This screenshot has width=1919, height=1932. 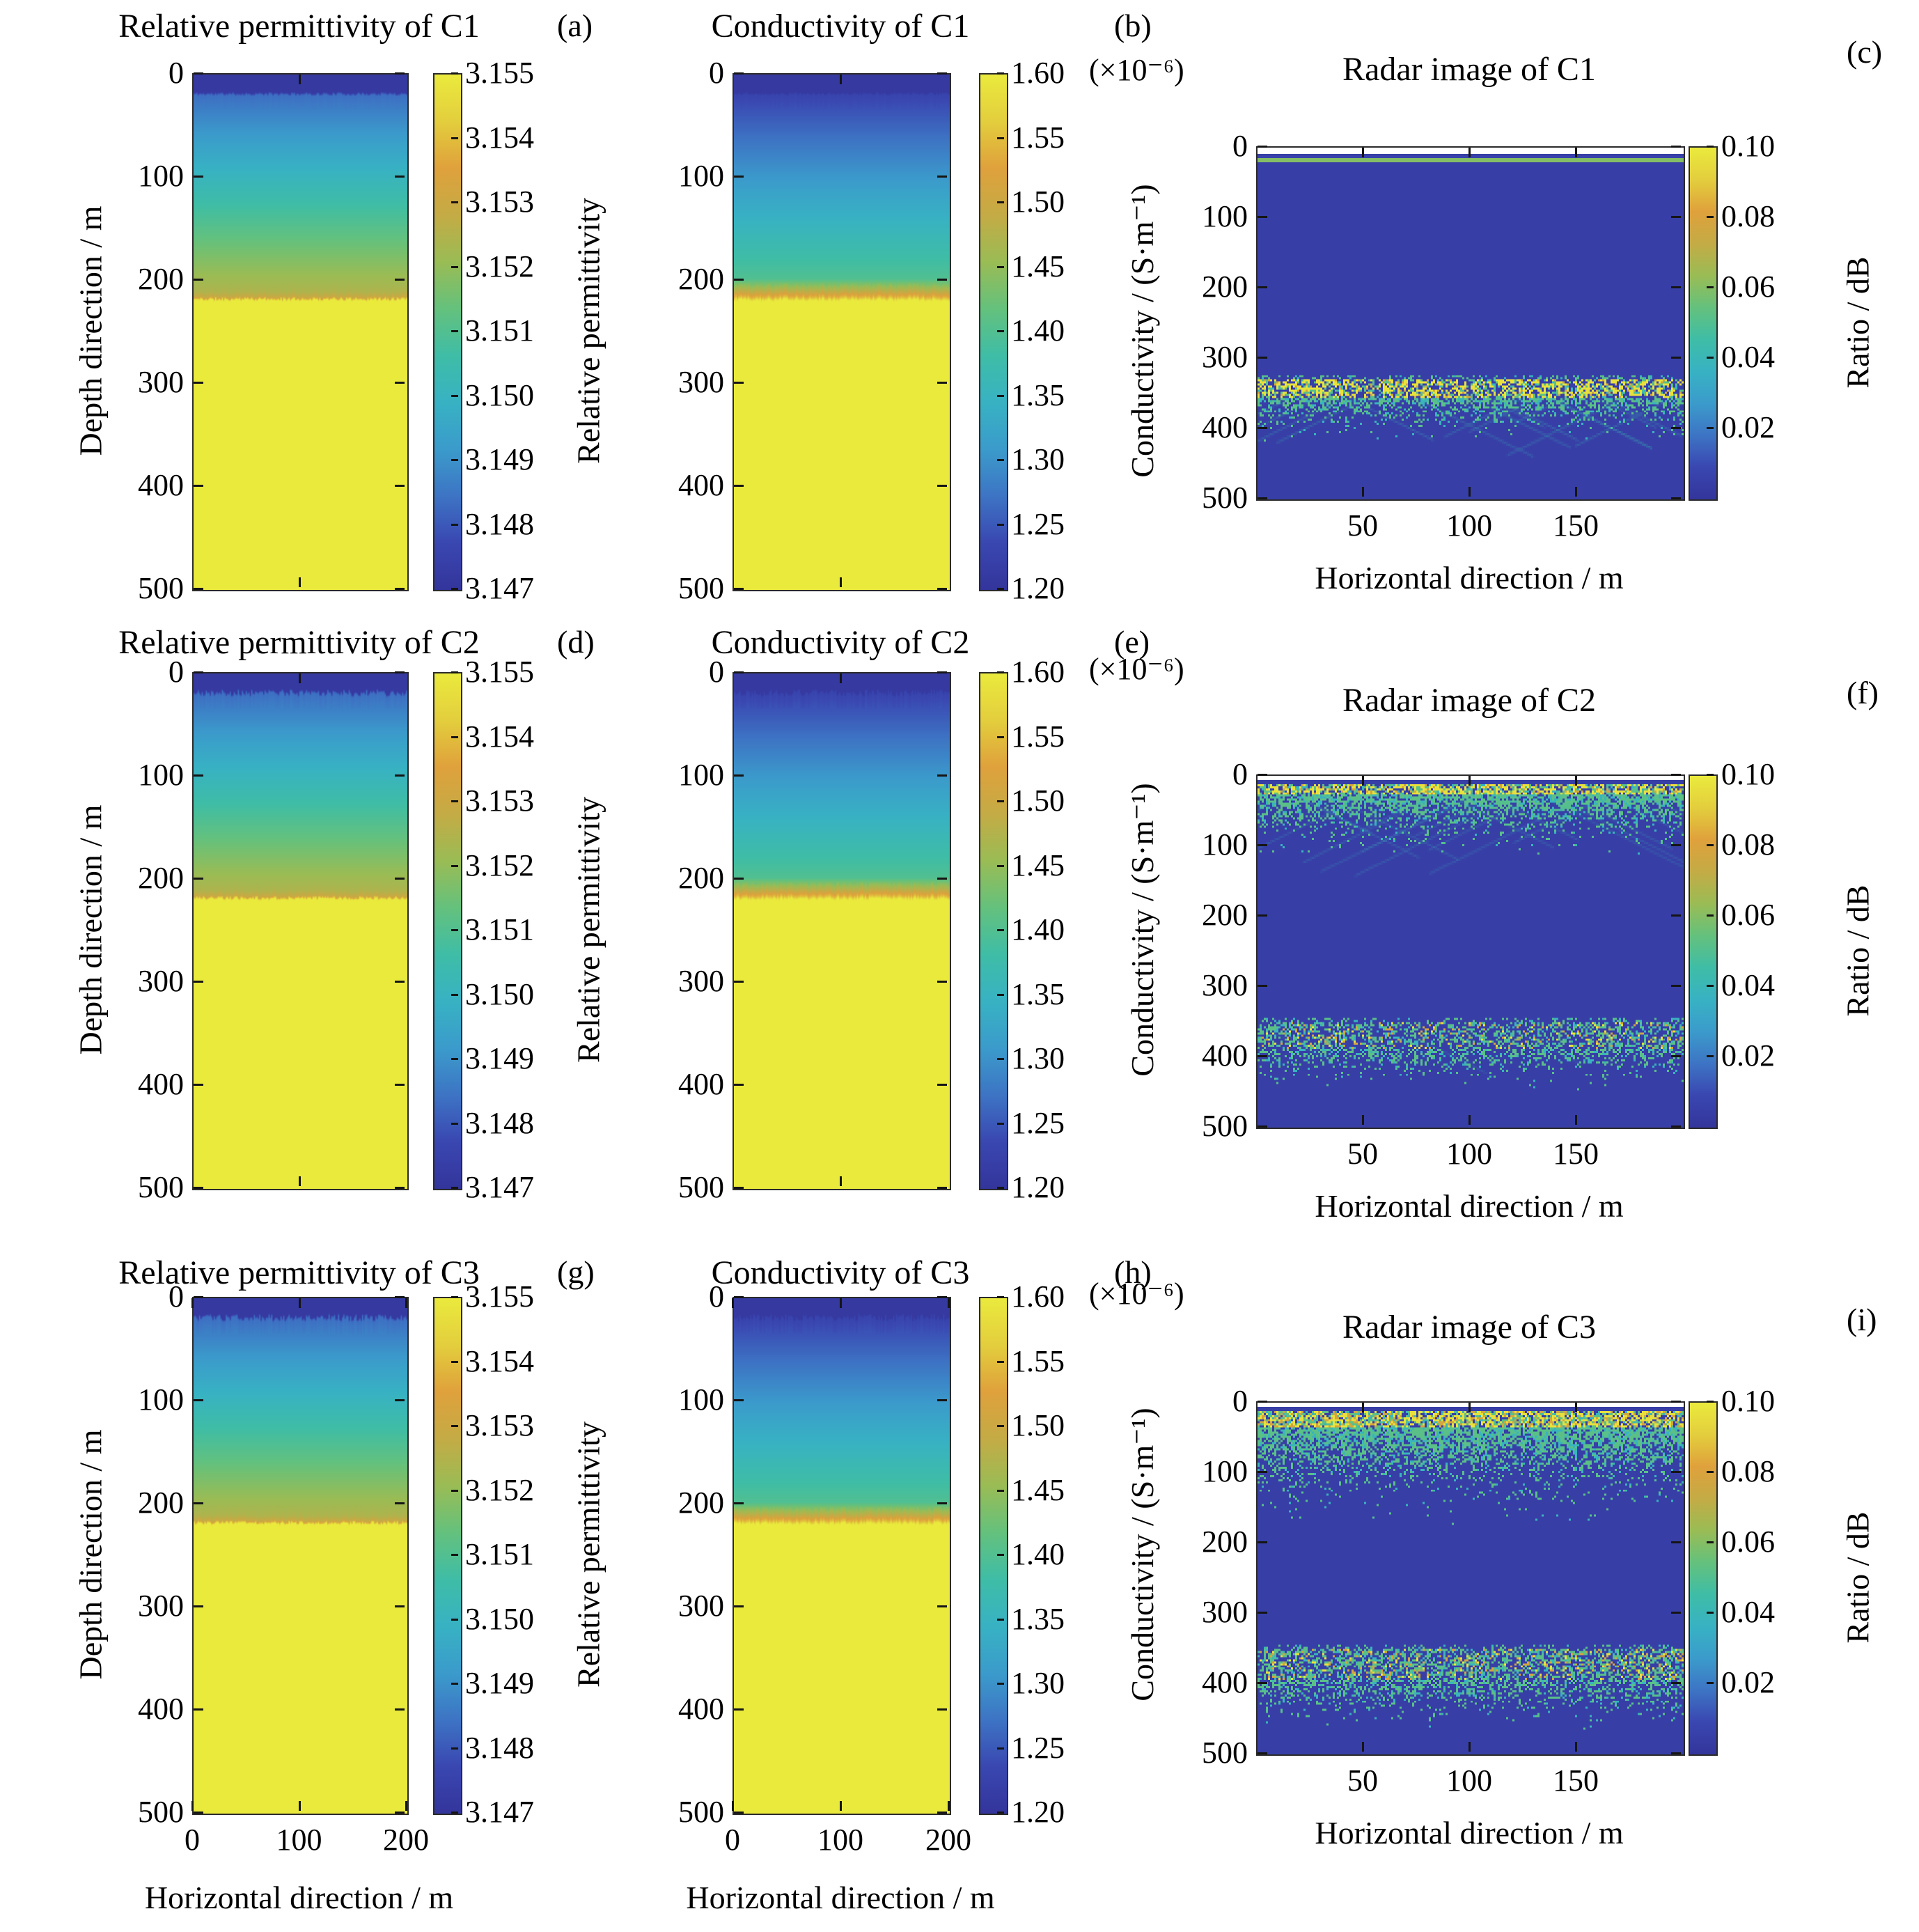 I want to click on panel-letter: (c), so click(x=1865, y=52).